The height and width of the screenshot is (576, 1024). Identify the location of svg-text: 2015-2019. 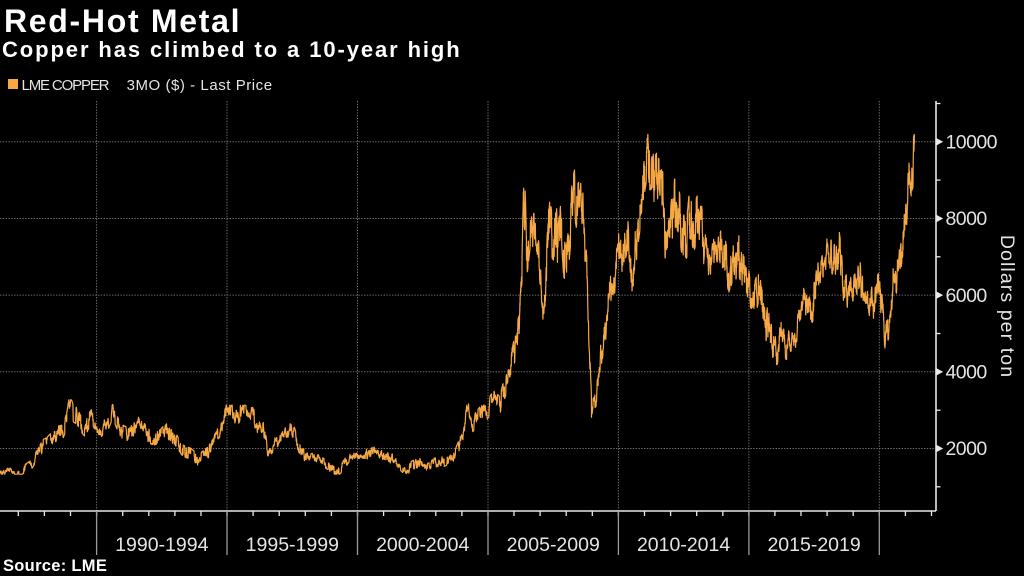
(813, 545).